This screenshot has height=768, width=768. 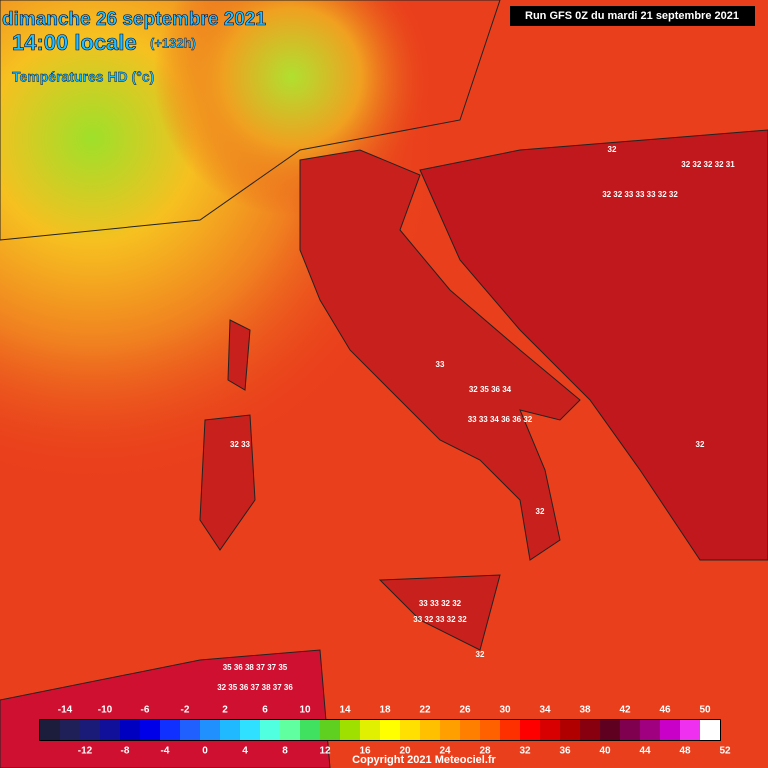 What do you see at coordinates (525, 751) in the screenshot?
I see `legend-label: 32` at bounding box center [525, 751].